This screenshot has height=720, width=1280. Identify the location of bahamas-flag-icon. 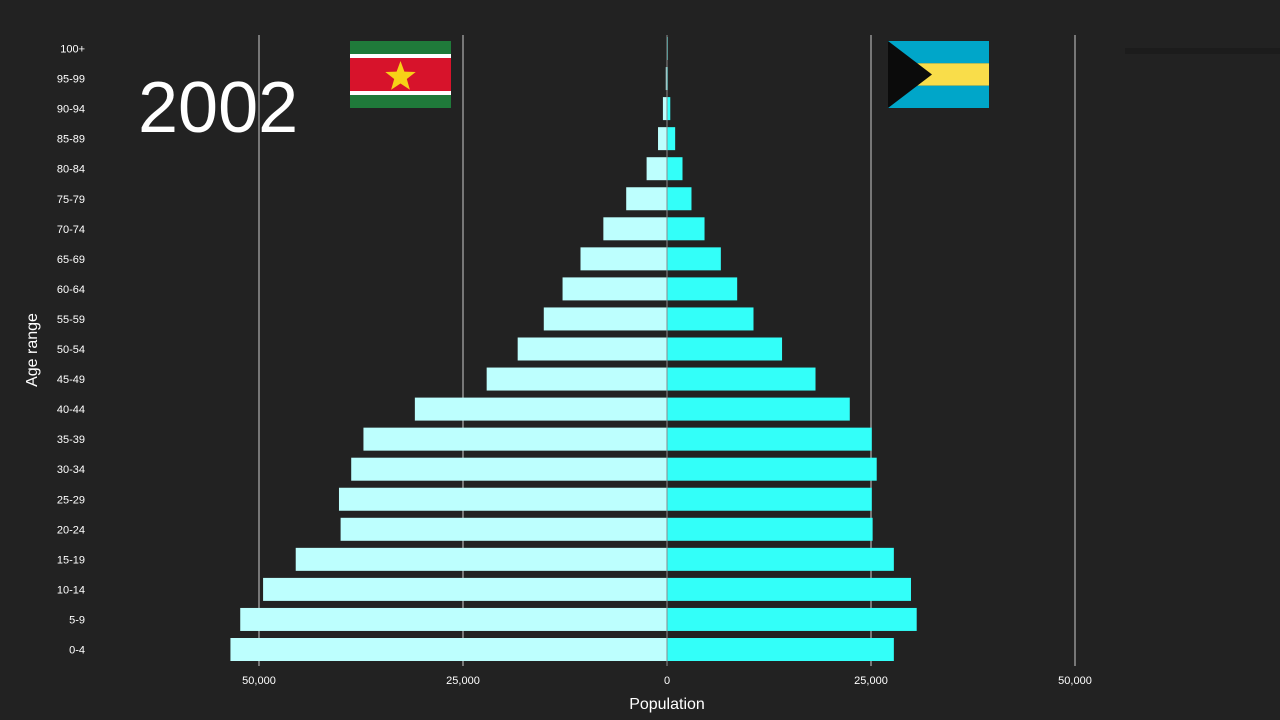
(938, 74).